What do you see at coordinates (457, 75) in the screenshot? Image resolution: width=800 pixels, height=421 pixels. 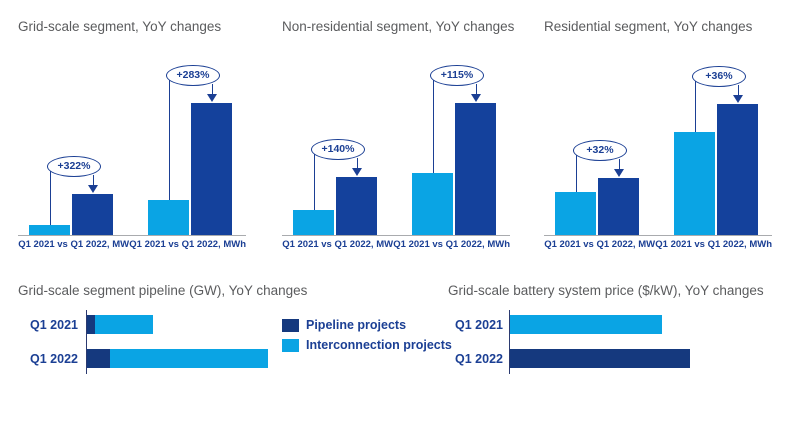 I see `annotation-badge: +115%` at bounding box center [457, 75].